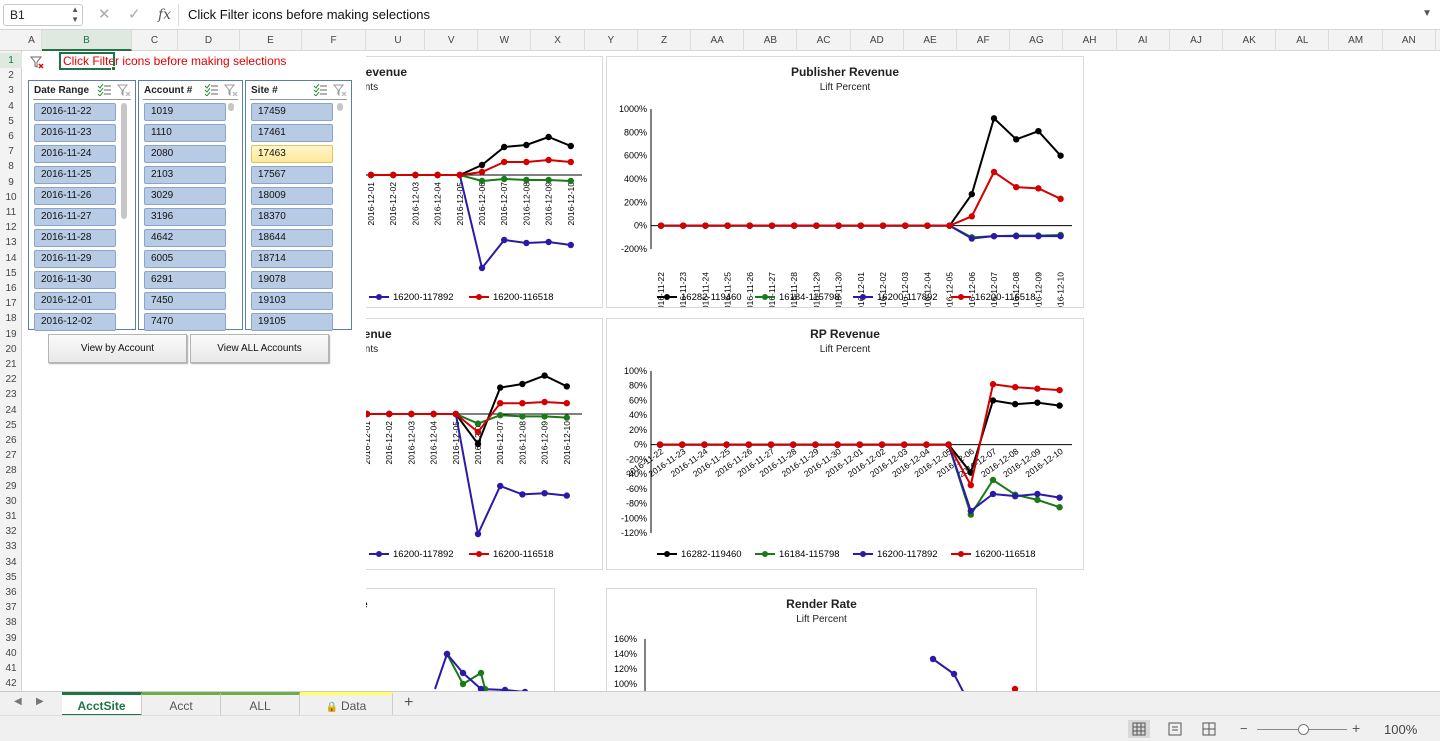  I want to click on row-header-19: 19, so click(11, 334).